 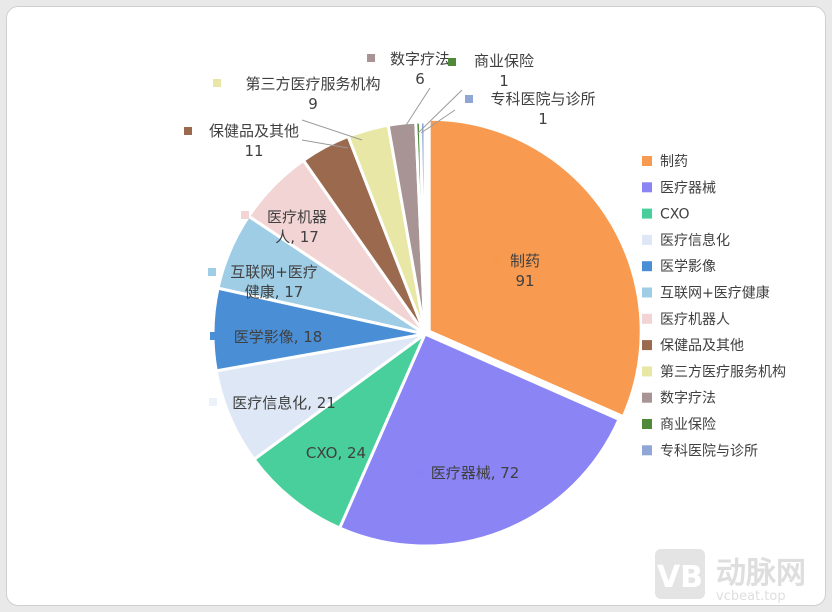 What do you see at coordinates (504, 61) in the screenshot?
I see `data-label-11-line-1: 商业保险` at bounding box center [504, 61].